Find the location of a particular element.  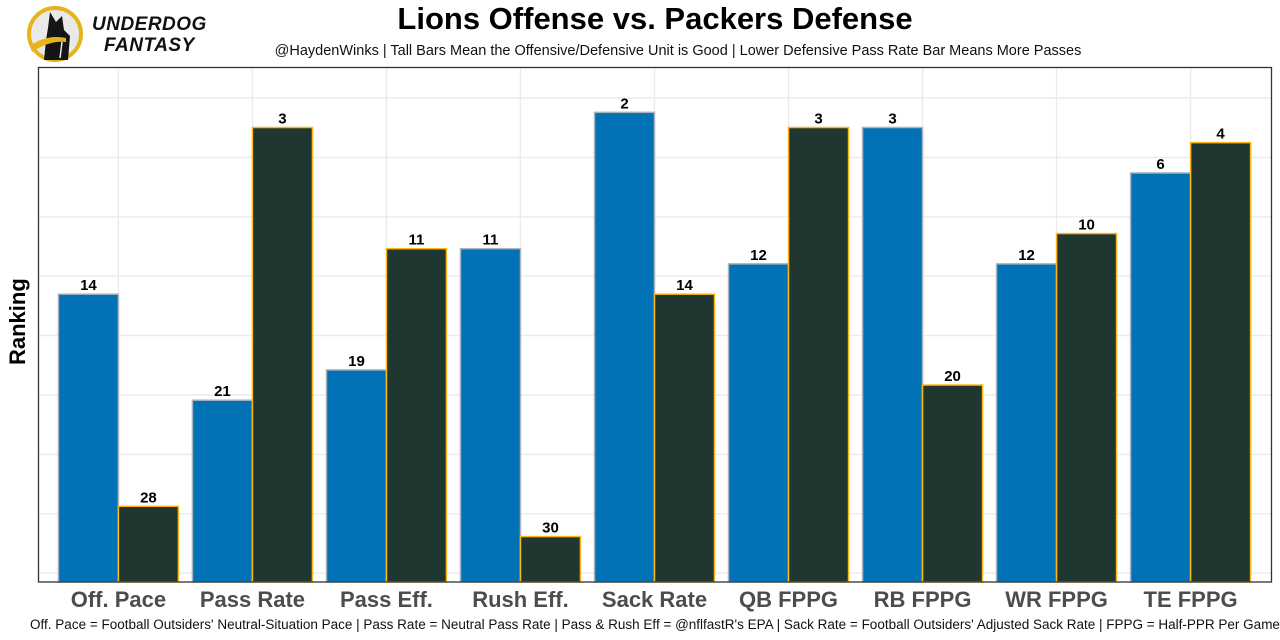

x-tick-label: TE FPPG is located at coordinates (1191, 599).